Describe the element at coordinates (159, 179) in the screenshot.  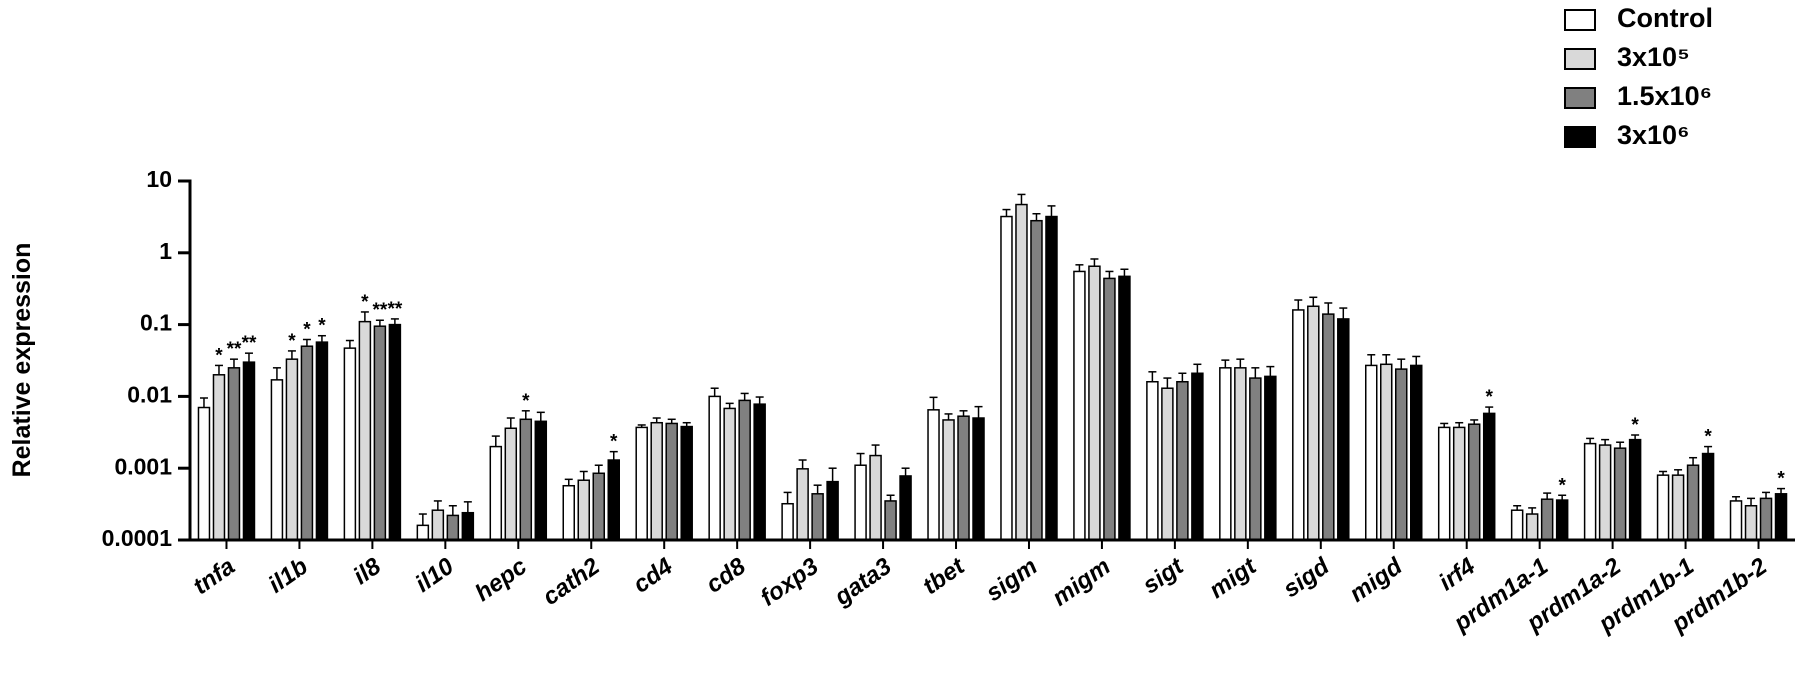
I see `y-tick-label: 10` at that location.